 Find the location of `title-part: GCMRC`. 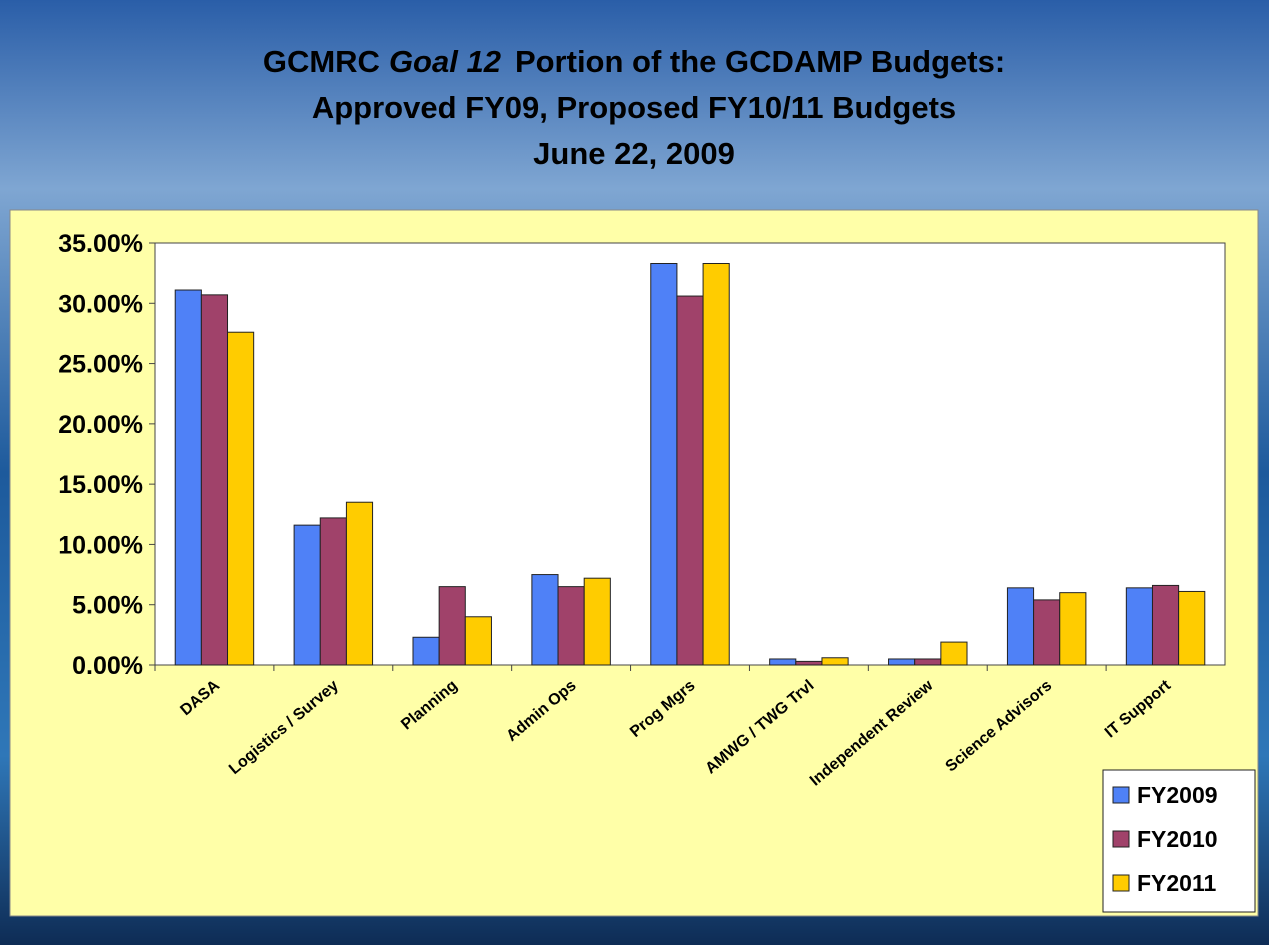

title-part: GCMRC is located at coordinates (321, 61).